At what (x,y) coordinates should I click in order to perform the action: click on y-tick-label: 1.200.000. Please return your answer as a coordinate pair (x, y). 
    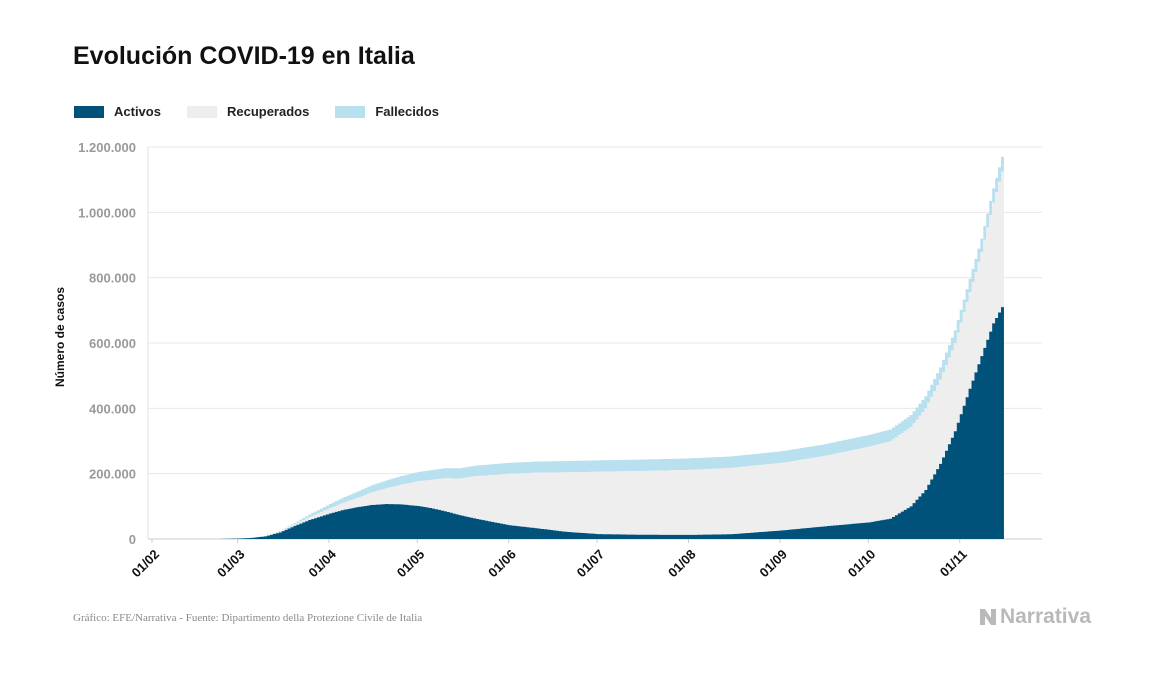
    Looking at the image, I should click on (107, 147).